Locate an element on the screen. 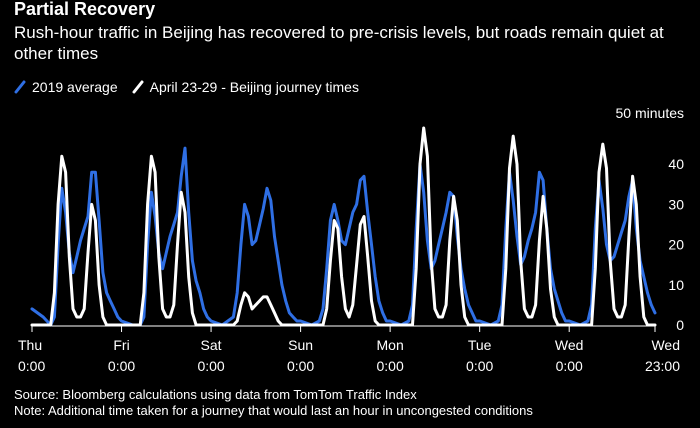  legend-item-april-23-29: April 23-29 - Beijing journey times is located at coordinates (245, 87).